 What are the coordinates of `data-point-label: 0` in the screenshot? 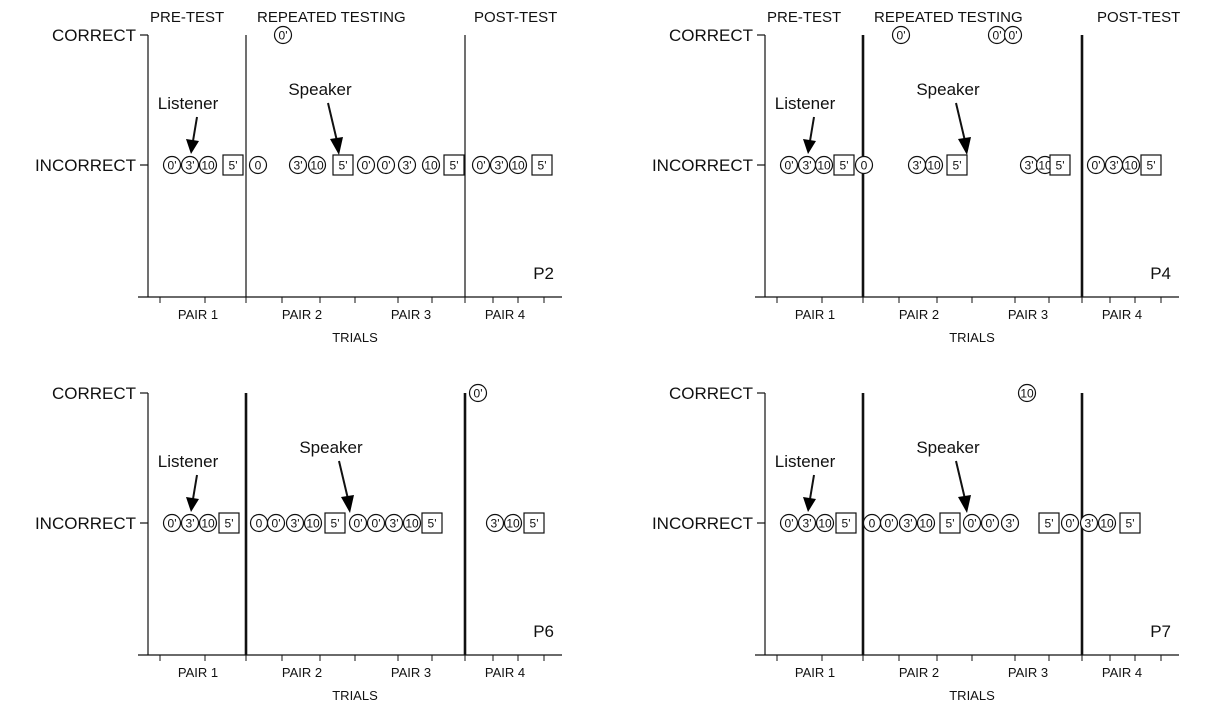 It's located at (872, 524).